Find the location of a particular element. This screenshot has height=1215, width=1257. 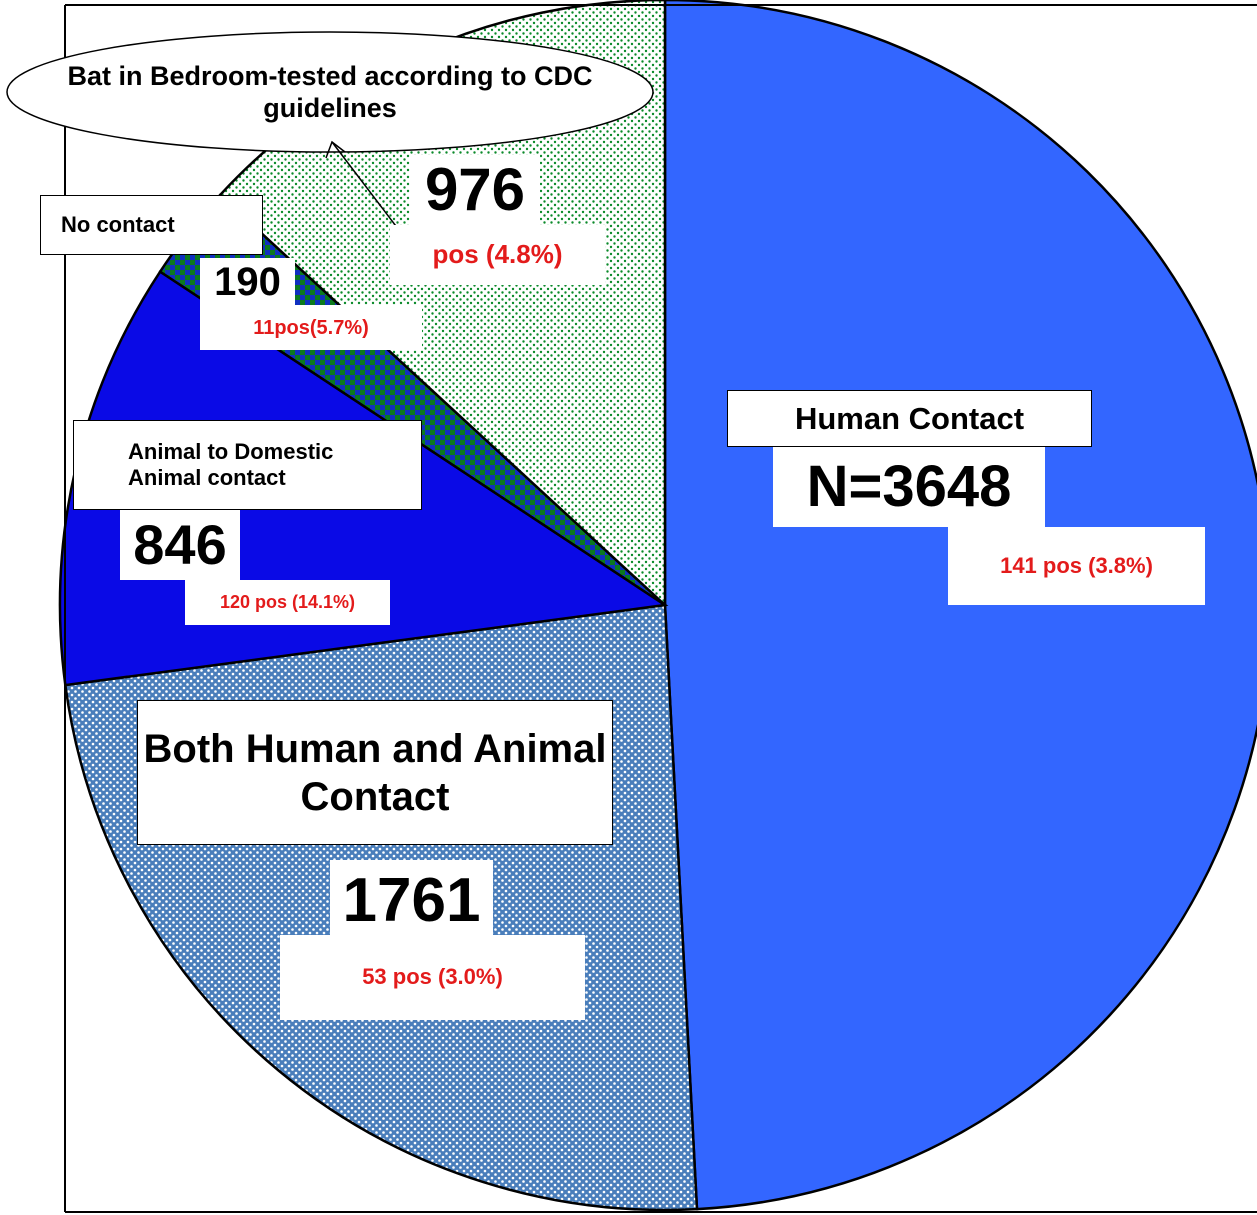

positive-label: pos (4.8%) is located at coordinates (497, 255).